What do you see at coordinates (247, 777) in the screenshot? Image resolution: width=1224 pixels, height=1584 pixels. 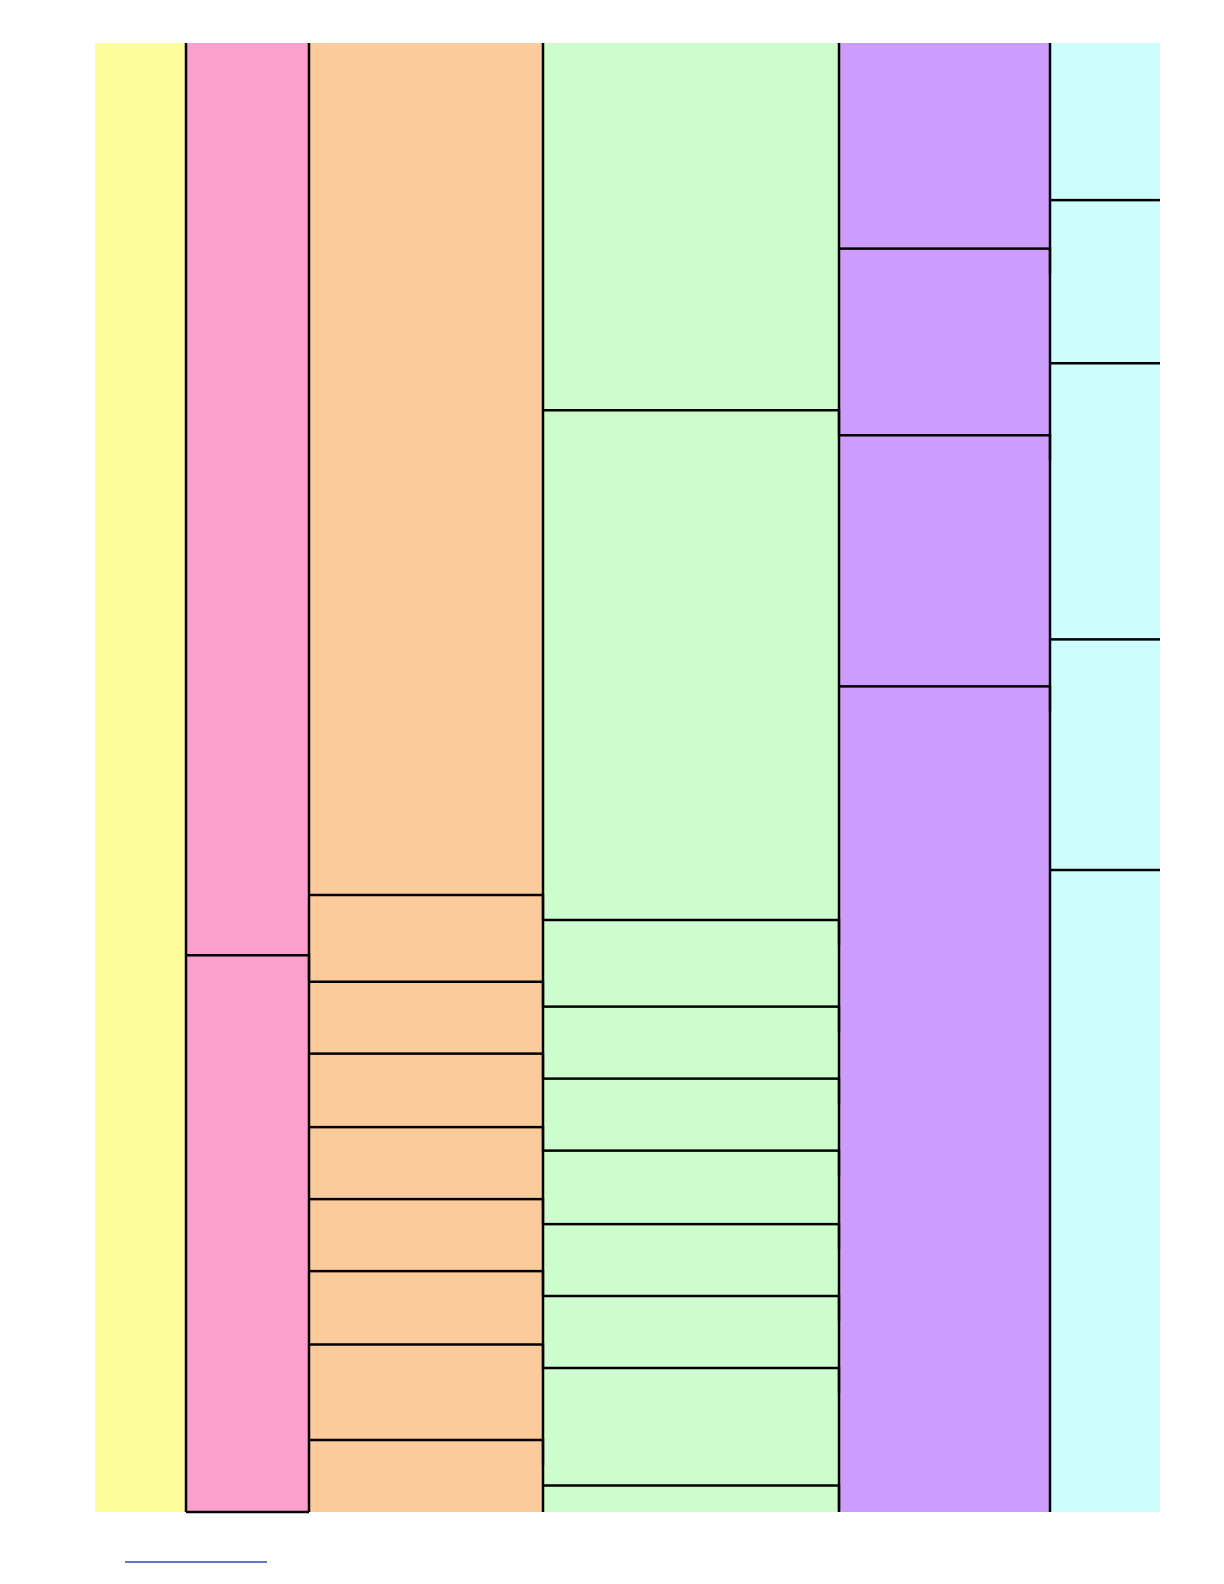 I see `column-2-band` at bounding box center [247, 777].